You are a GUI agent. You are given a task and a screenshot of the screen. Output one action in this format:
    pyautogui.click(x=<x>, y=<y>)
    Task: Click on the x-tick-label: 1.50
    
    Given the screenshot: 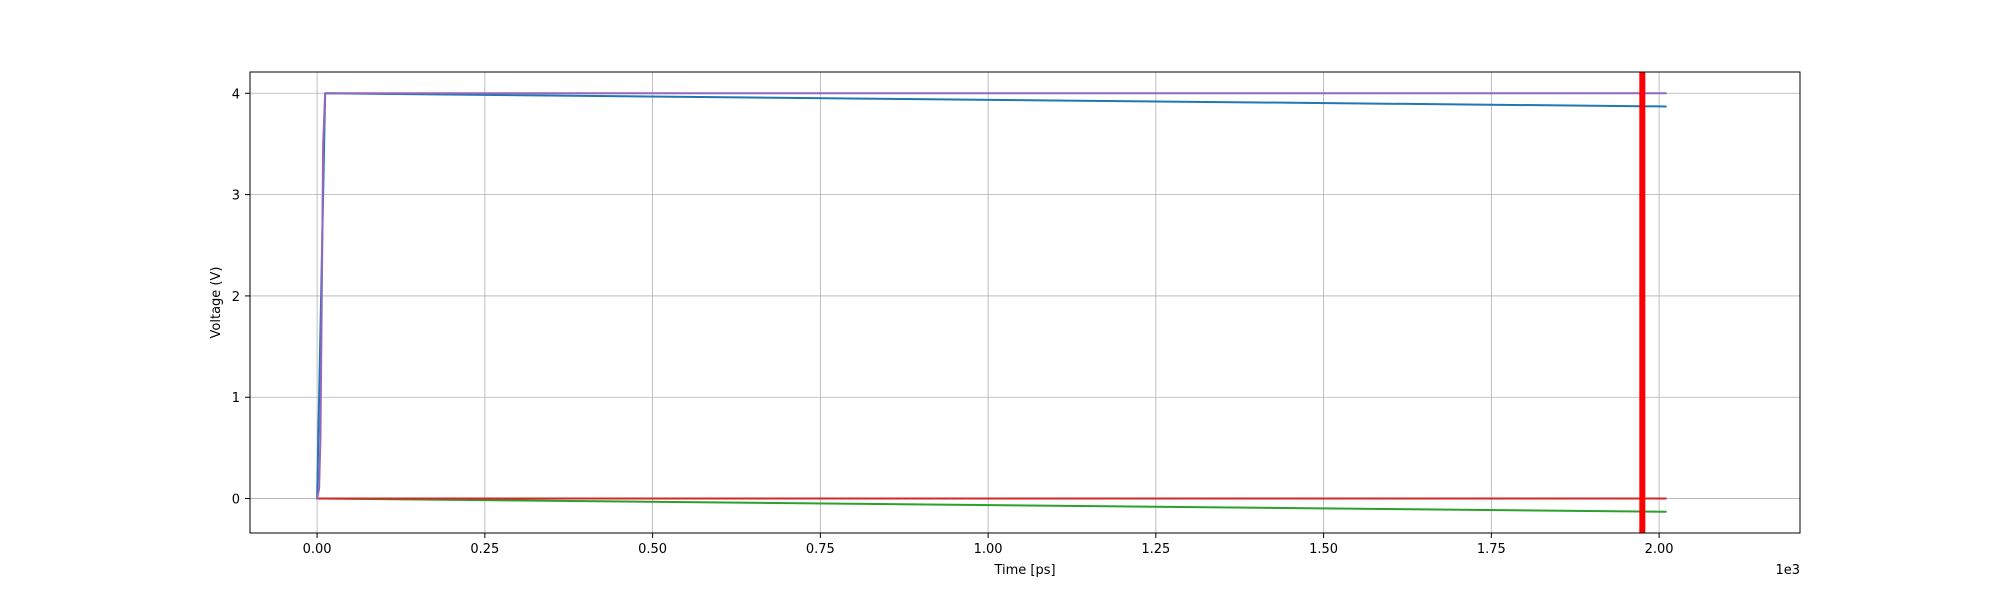 What is the action you would take?
    pyautogui.click(x=1323, y=549)
    